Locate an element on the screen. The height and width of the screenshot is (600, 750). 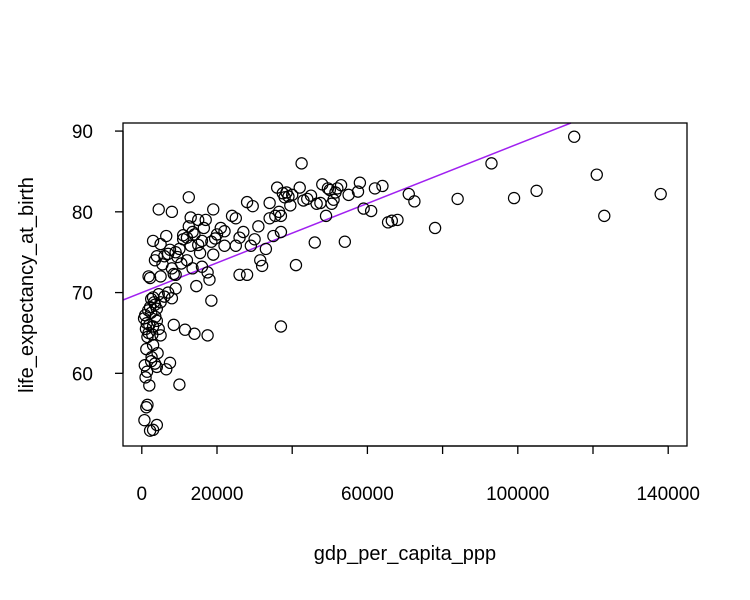
y-axis-title: life_expectancy_at_birth is located at coordinates (27, 285).